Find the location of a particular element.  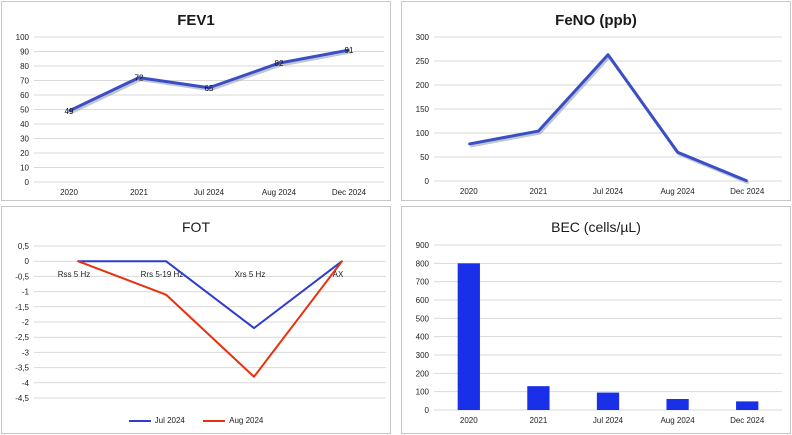

legend-item-jul-2024: Jul 2024 is located at coordinates (156, 420).